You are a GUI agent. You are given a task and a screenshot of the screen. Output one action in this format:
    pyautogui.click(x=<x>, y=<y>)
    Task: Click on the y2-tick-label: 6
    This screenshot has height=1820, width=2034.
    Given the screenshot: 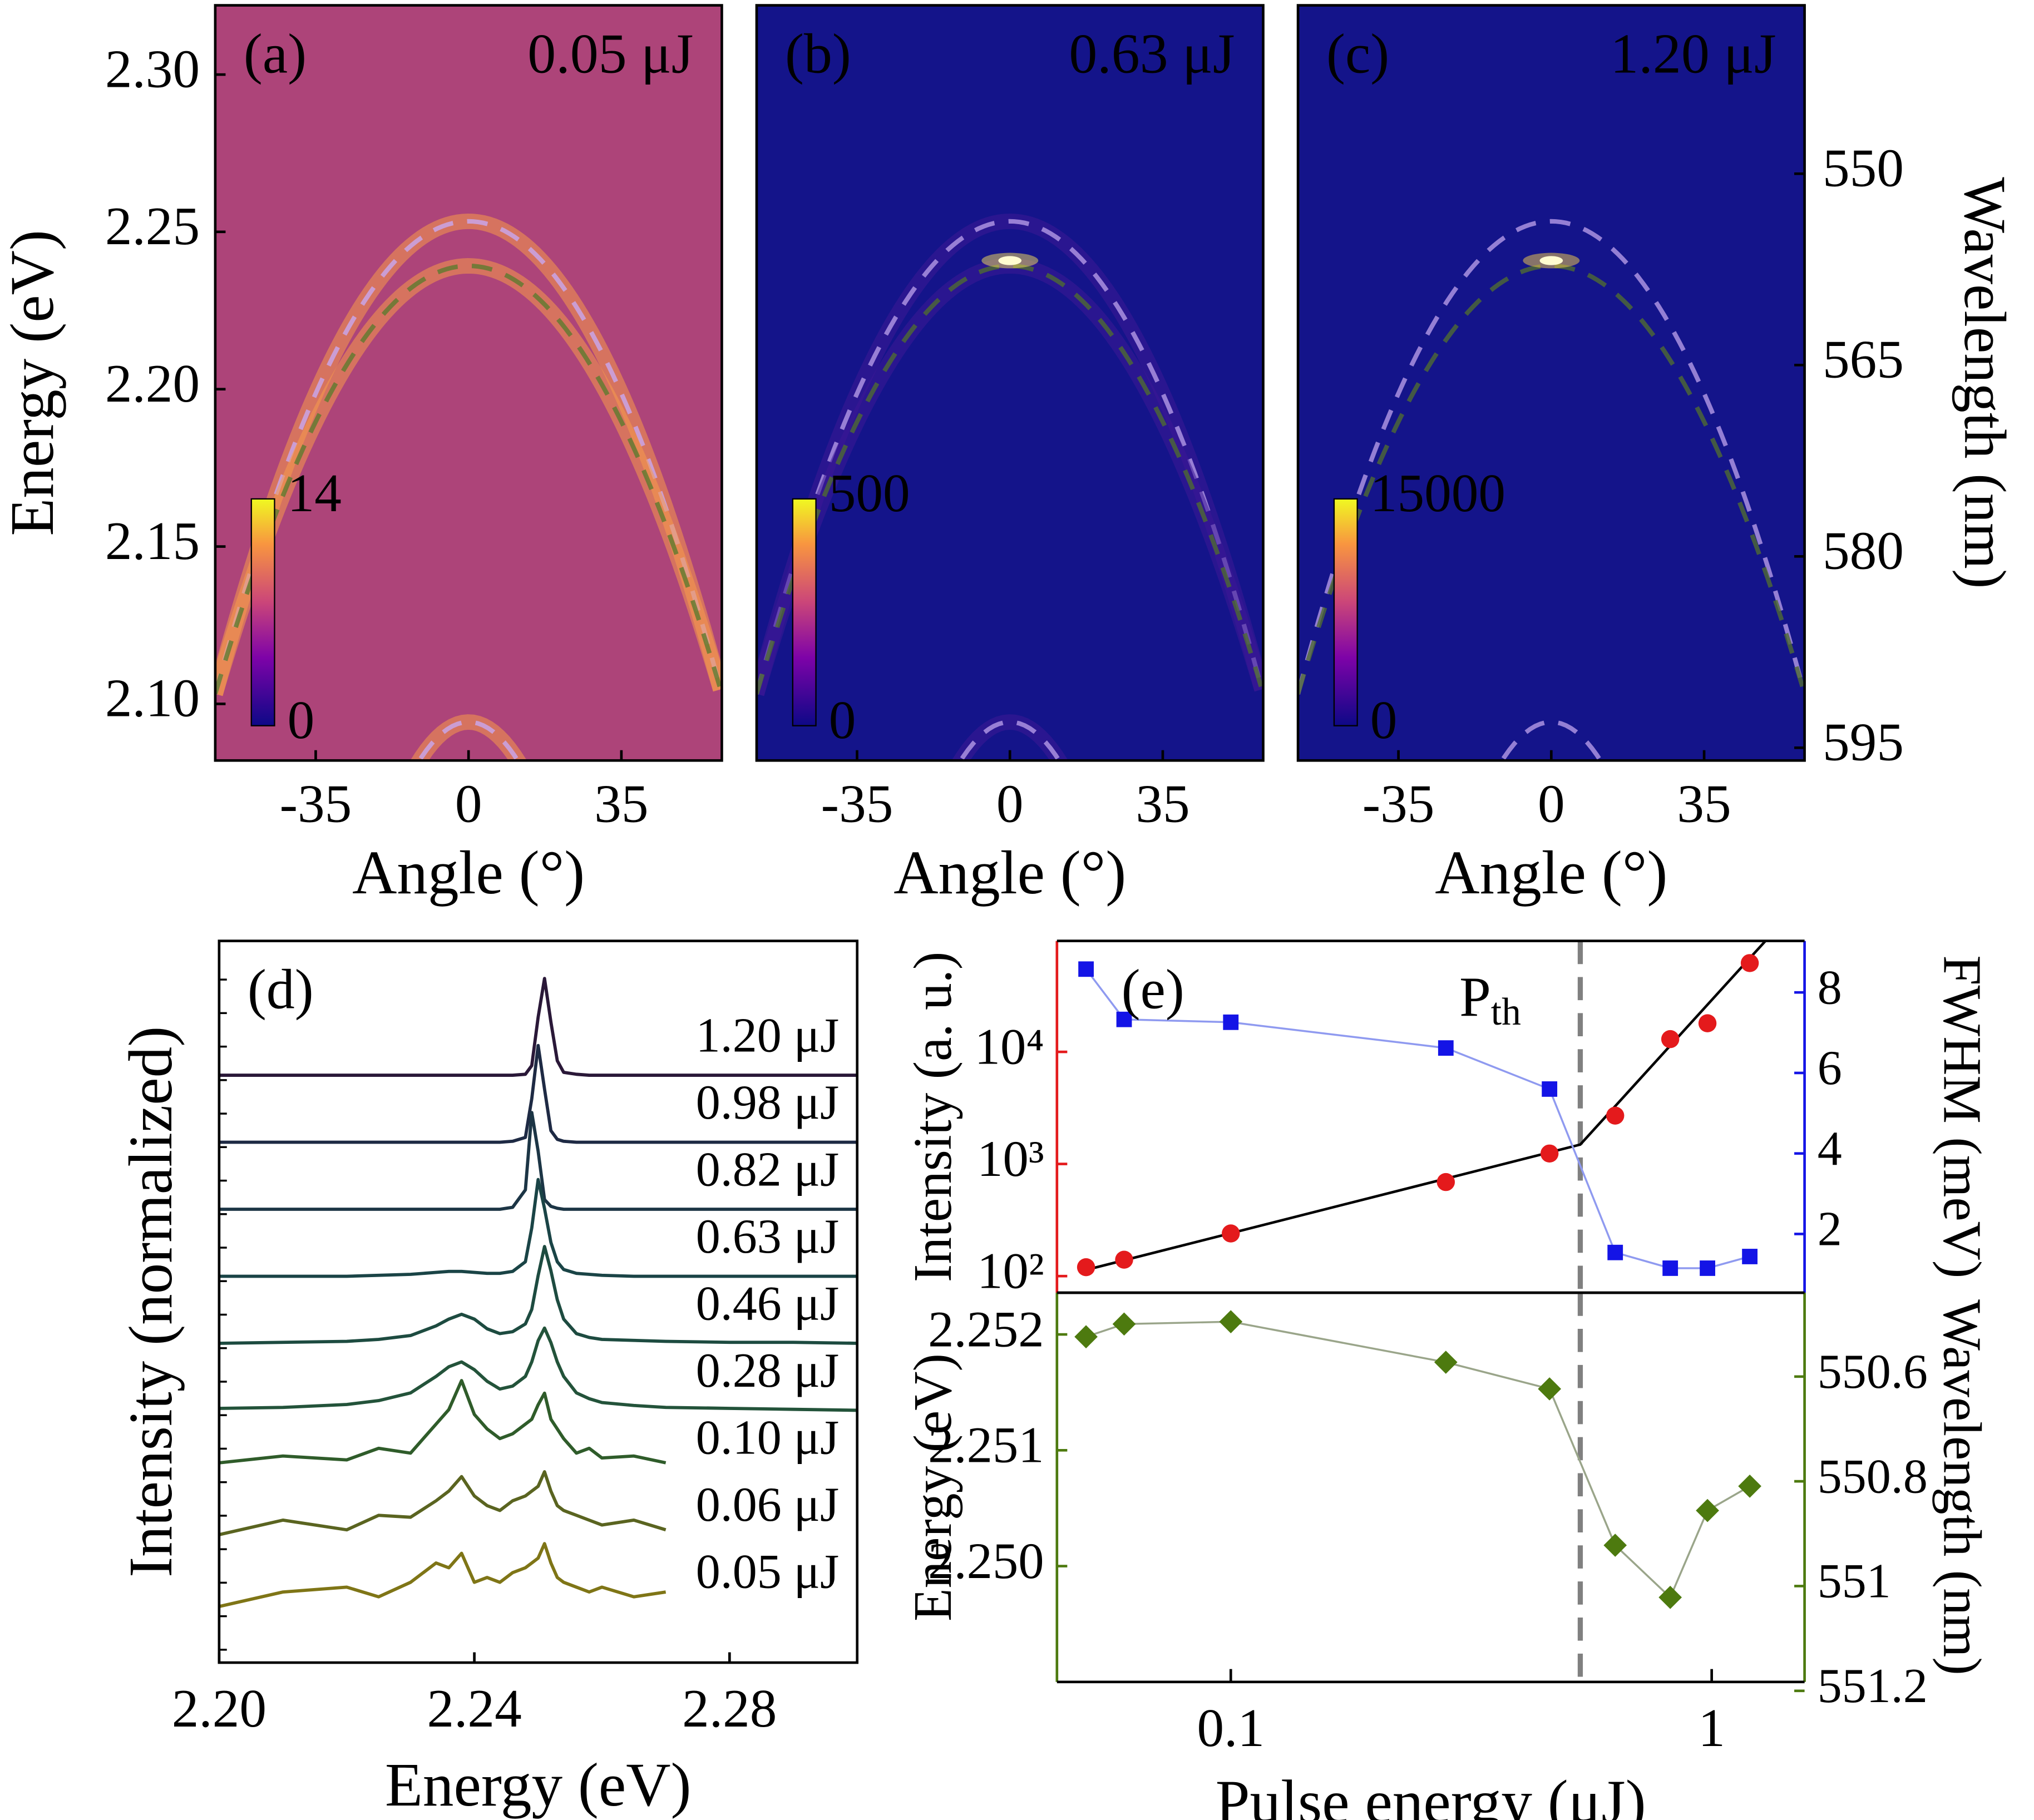 What is the action you would take?
    pyautogui.click(x=1830, y=1068)
    